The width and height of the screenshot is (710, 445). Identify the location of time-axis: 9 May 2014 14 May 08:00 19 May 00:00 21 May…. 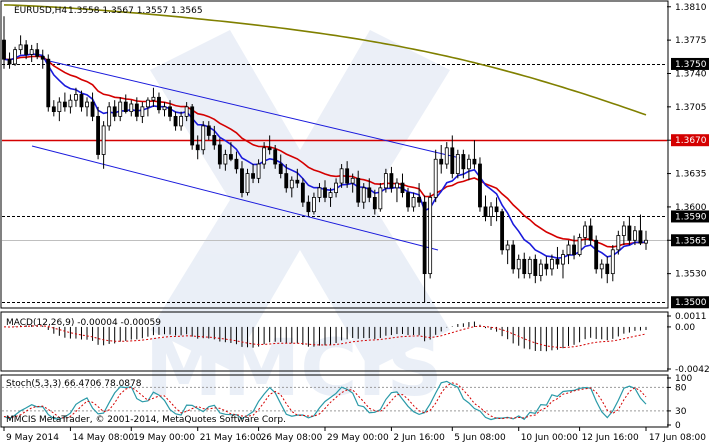
(354, 435).